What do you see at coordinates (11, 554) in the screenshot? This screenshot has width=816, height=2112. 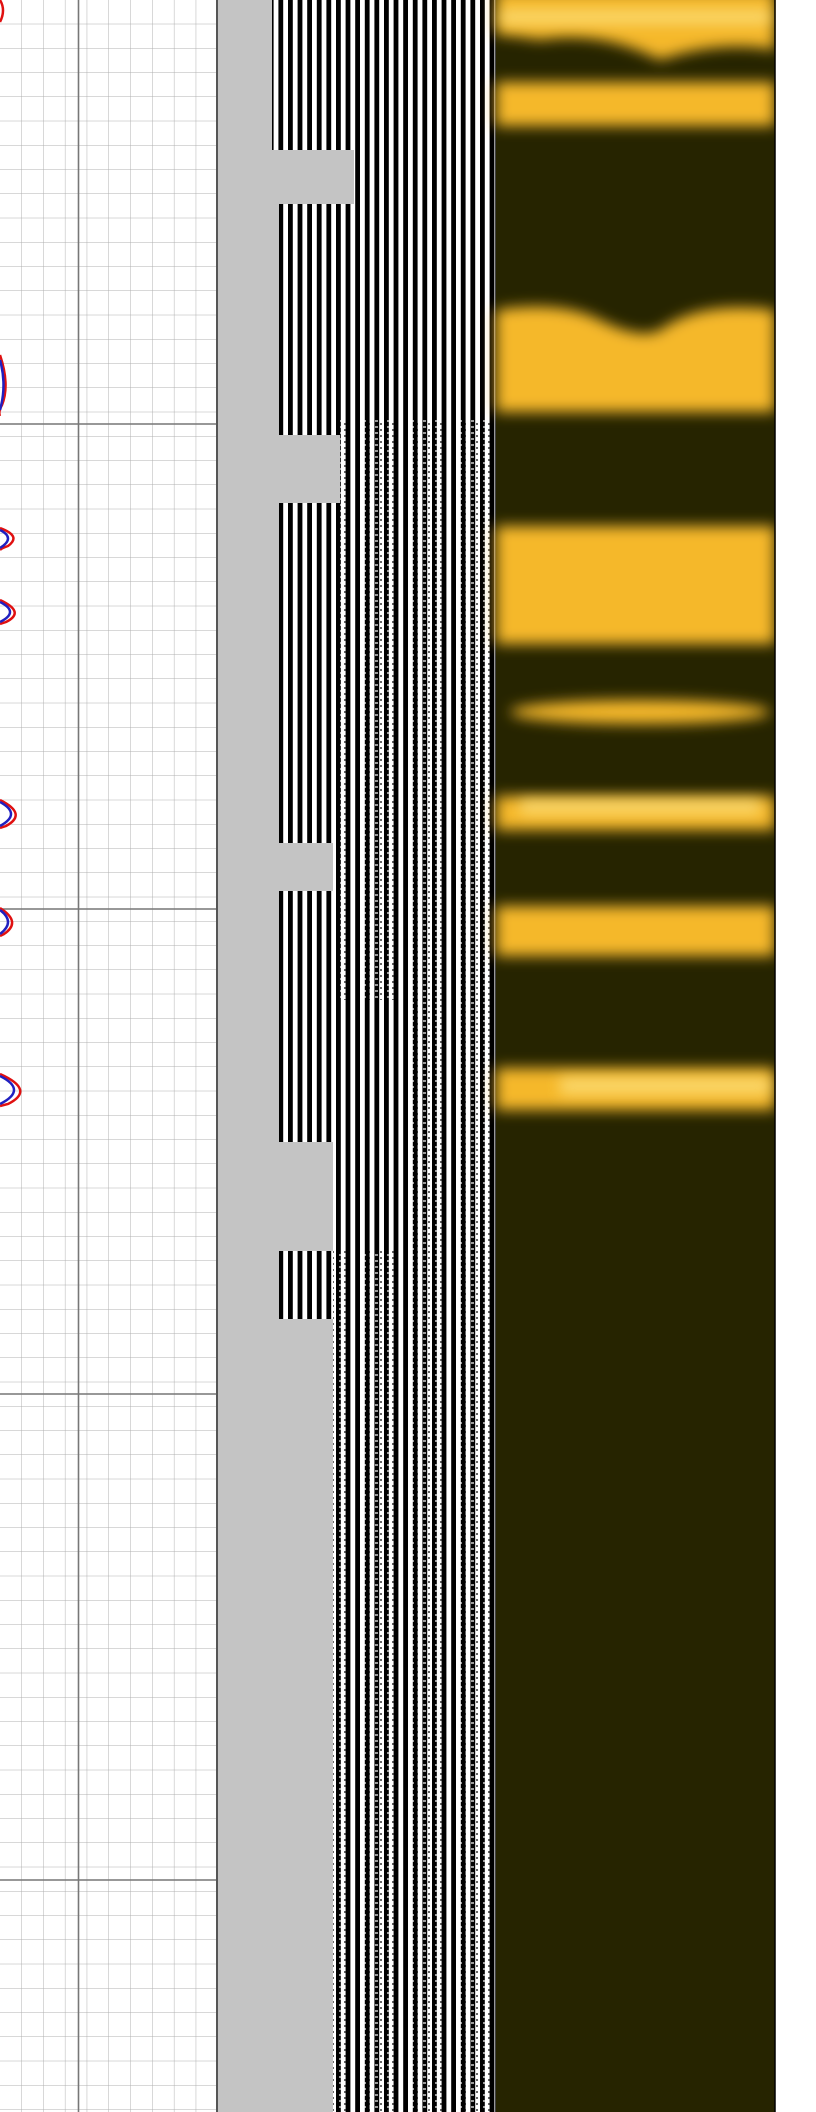 I see `curves` at bounding box center [11, 554].